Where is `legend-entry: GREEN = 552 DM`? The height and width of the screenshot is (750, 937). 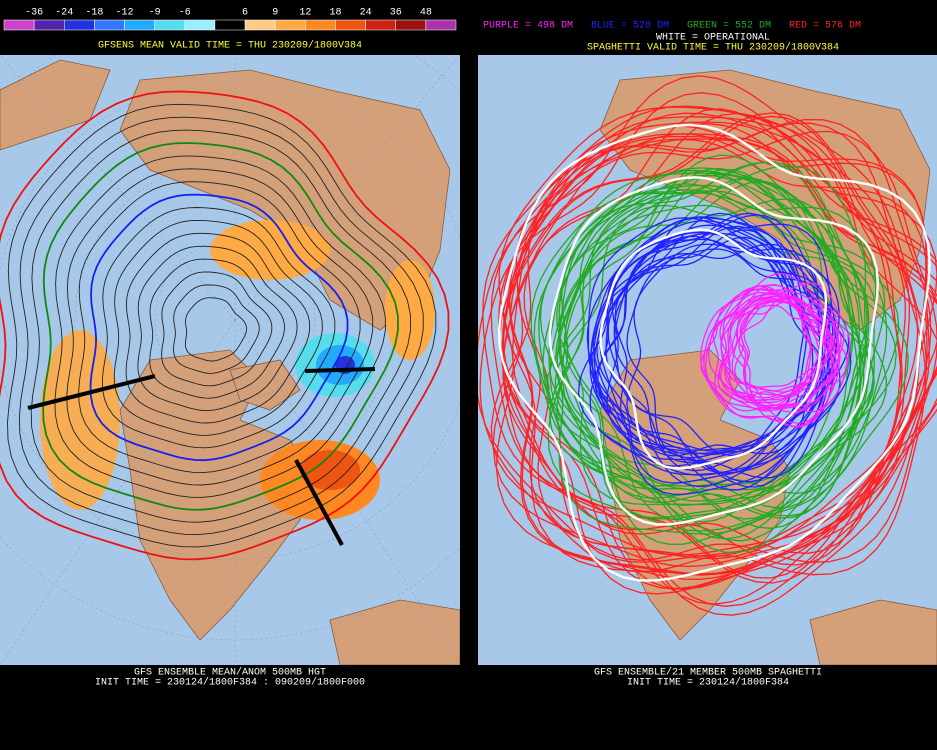 legend-entry: GREEN = 552 DM is located at coordinates (729, 26).